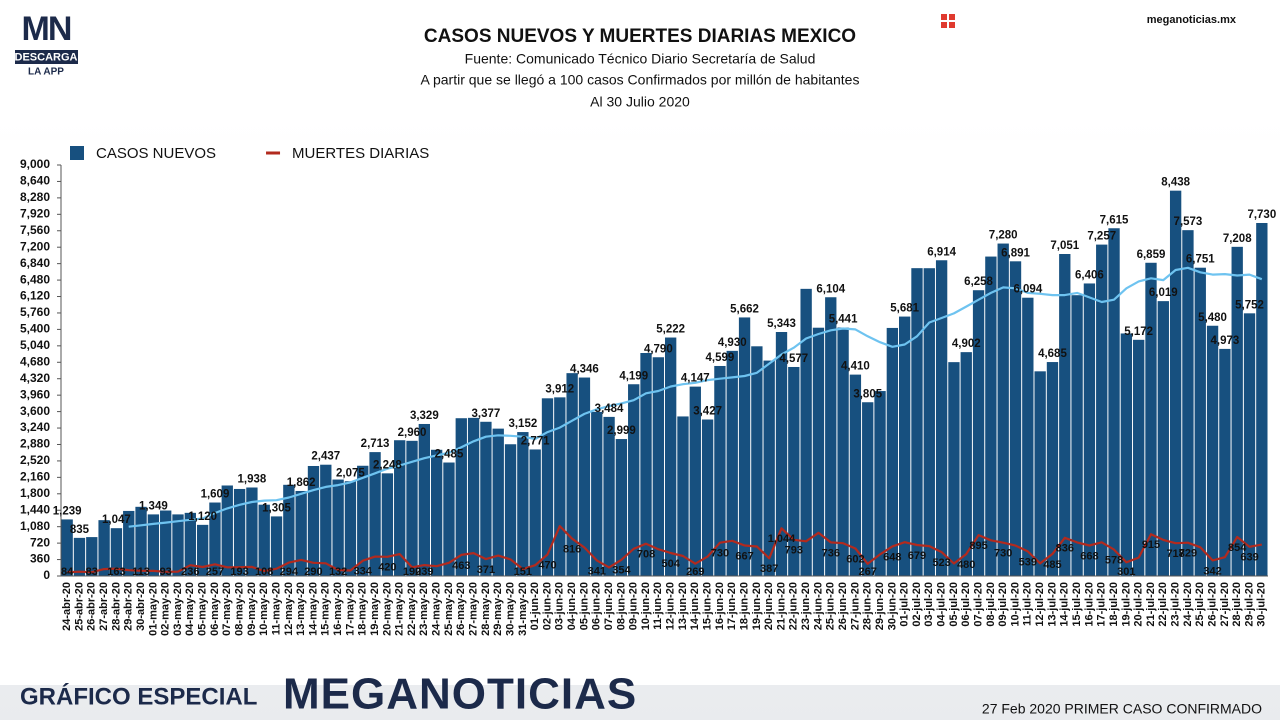 The height and width of the screenshot is (720, 1280). Describe the element at coordinates (646, 606) in the screenshot. I see `x-tick-label: 10-jun-20` at that location.